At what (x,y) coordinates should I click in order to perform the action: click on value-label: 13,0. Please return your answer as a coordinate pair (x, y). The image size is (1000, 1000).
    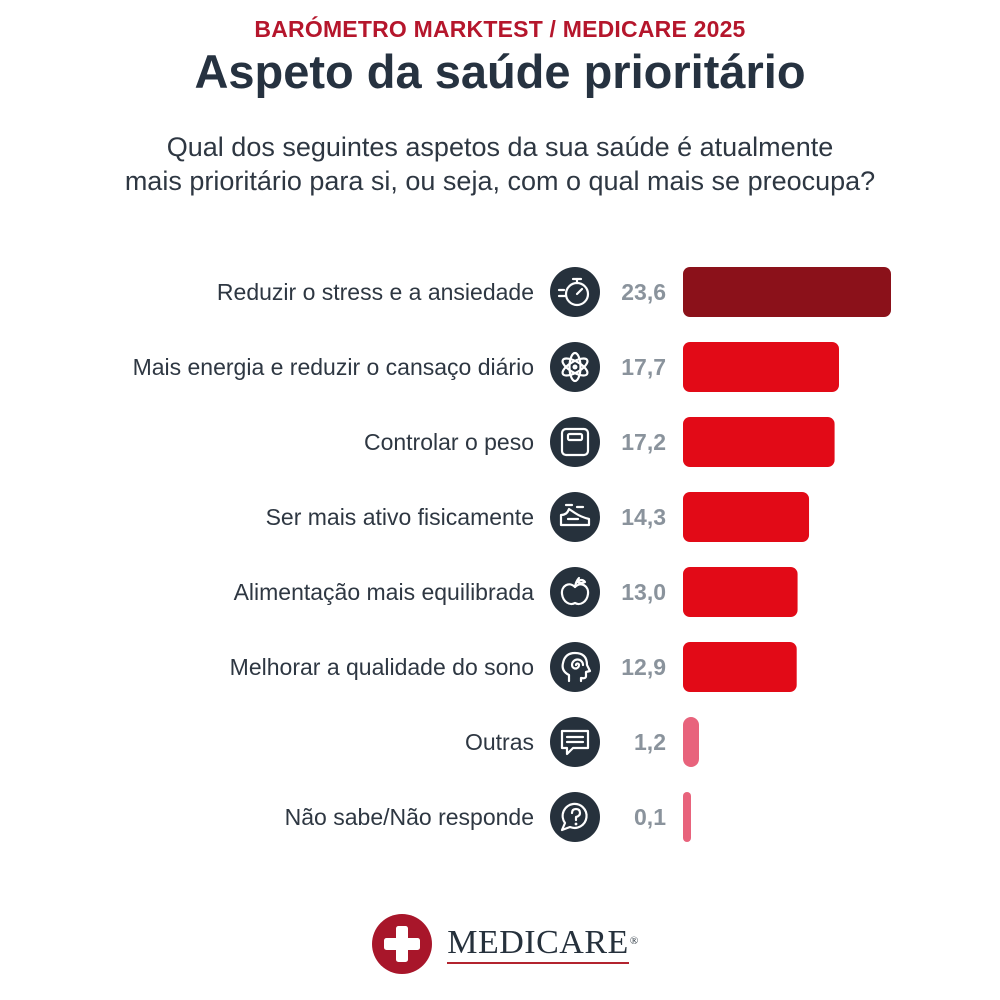
    Looking at the image, I should click on (643, 592).